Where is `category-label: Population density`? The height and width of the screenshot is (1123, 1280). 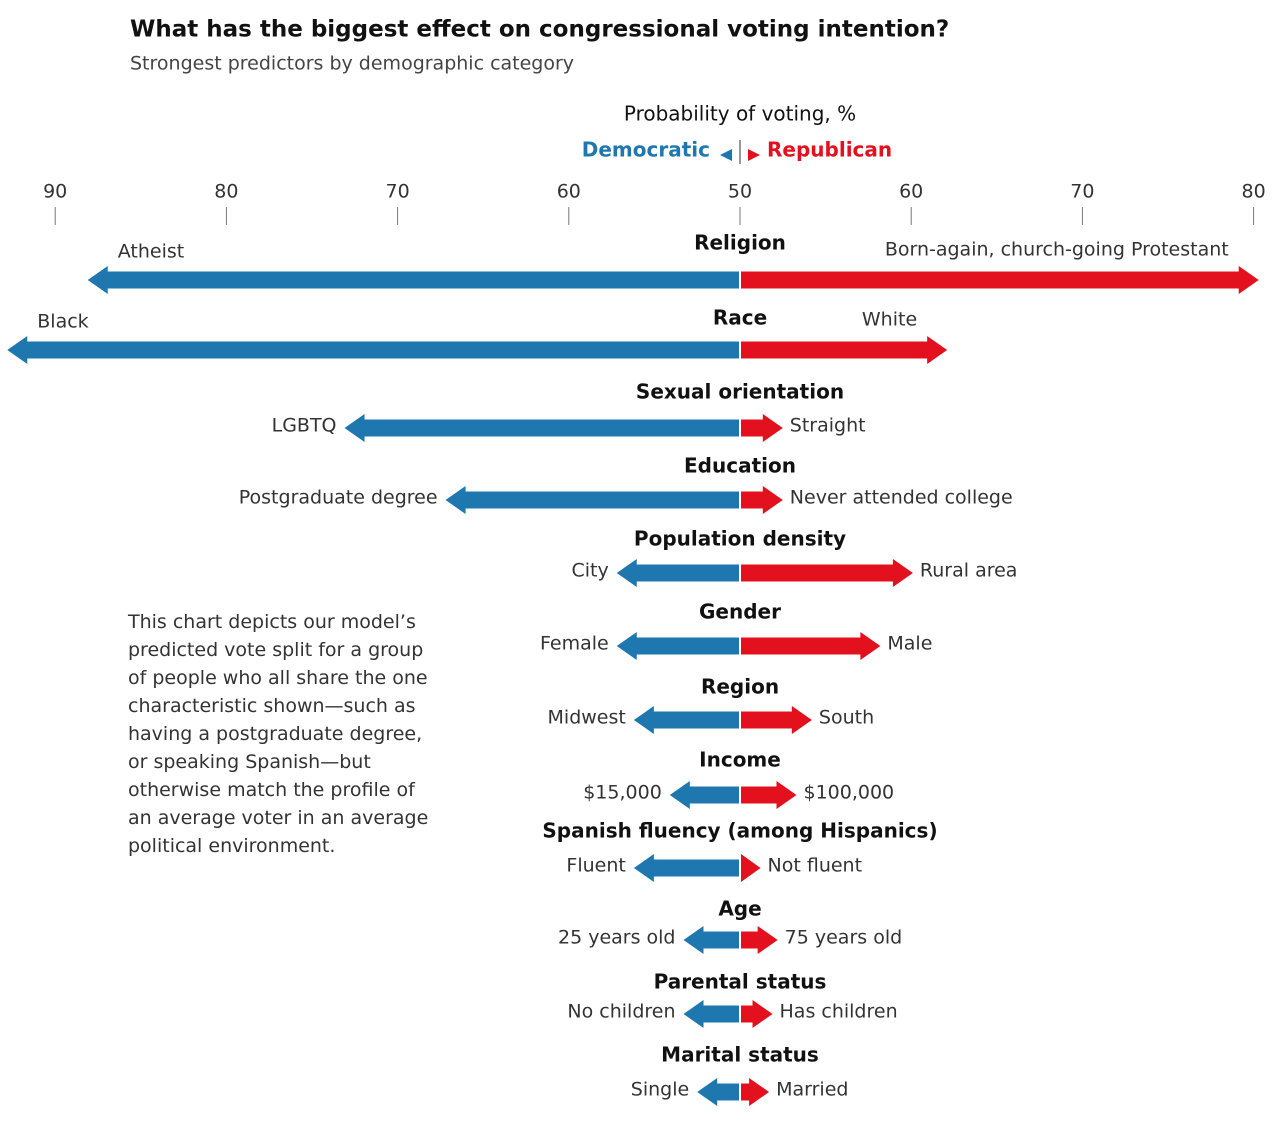 category-label: Population density is located at coordinates (740, 539).